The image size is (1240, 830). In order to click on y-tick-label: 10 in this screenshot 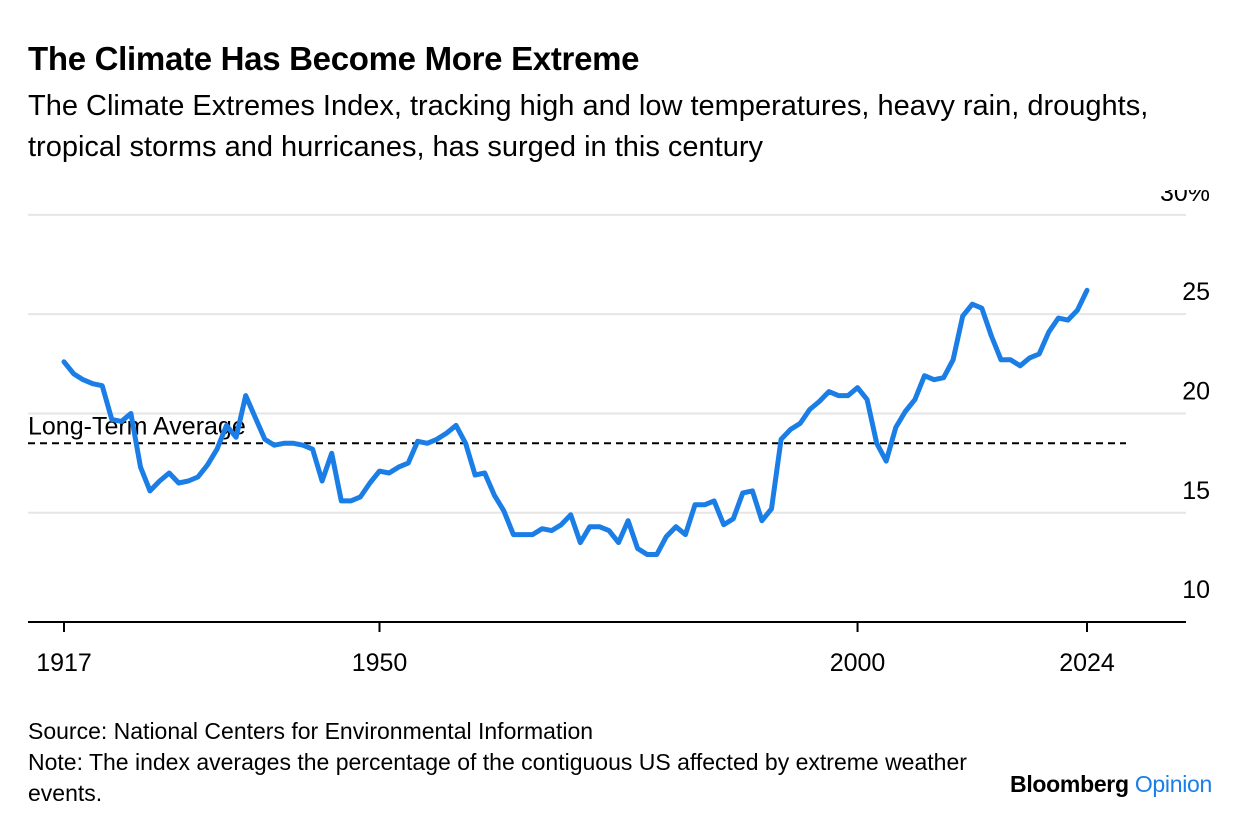, I will do `click(1196, 590)`.